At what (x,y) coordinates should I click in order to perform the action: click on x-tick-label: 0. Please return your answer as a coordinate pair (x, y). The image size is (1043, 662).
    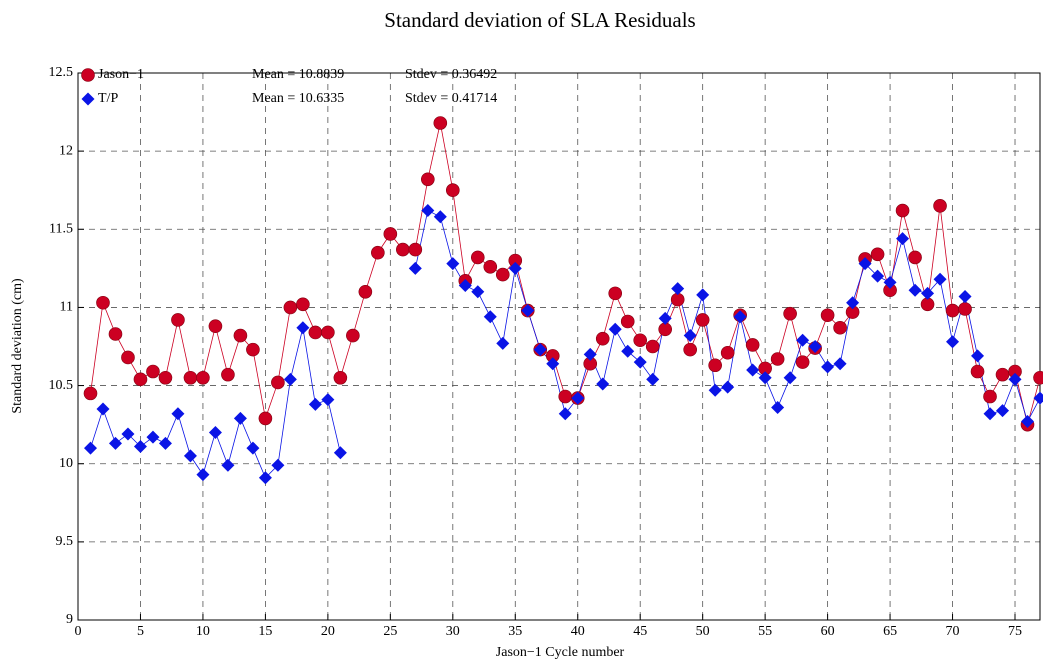
    Looking at the image, I should click on (78, 631).